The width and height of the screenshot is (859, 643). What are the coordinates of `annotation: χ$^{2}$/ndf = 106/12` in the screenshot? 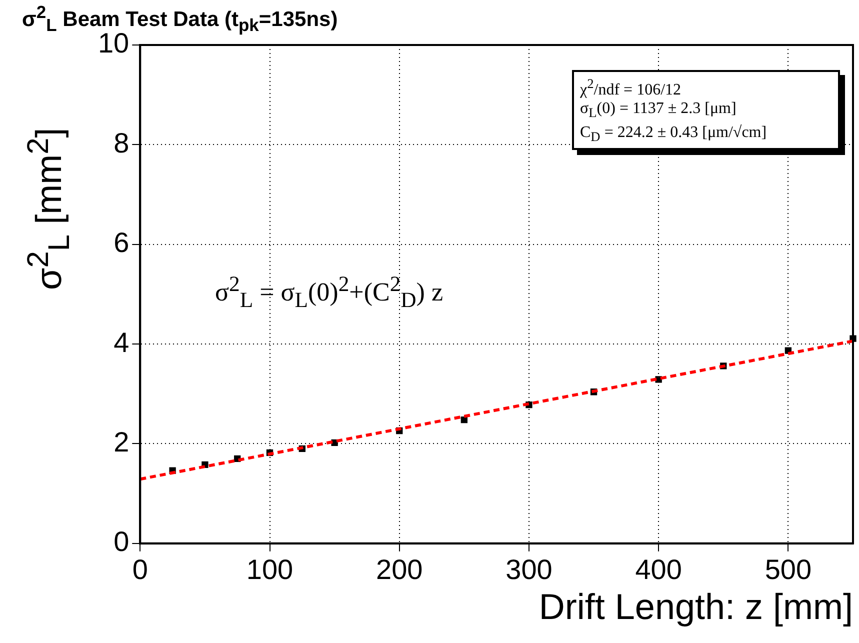 It's located at (631, 87).